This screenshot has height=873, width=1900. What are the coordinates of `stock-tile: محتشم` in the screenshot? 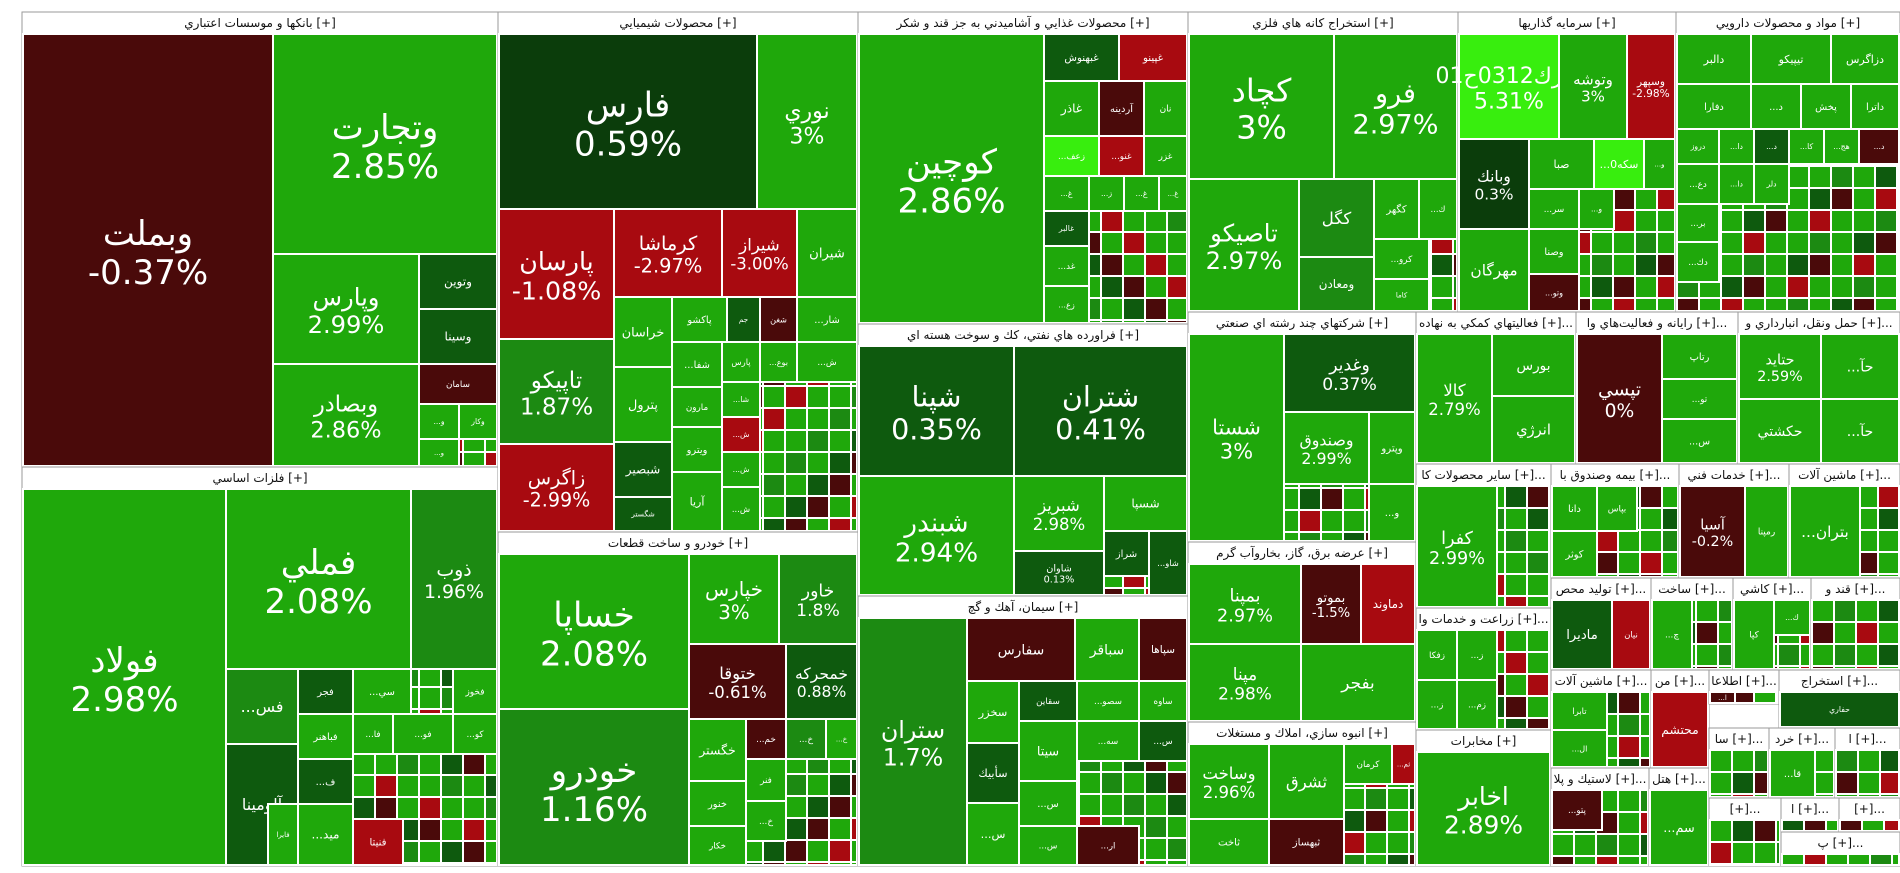 It's located at (1680, 729).